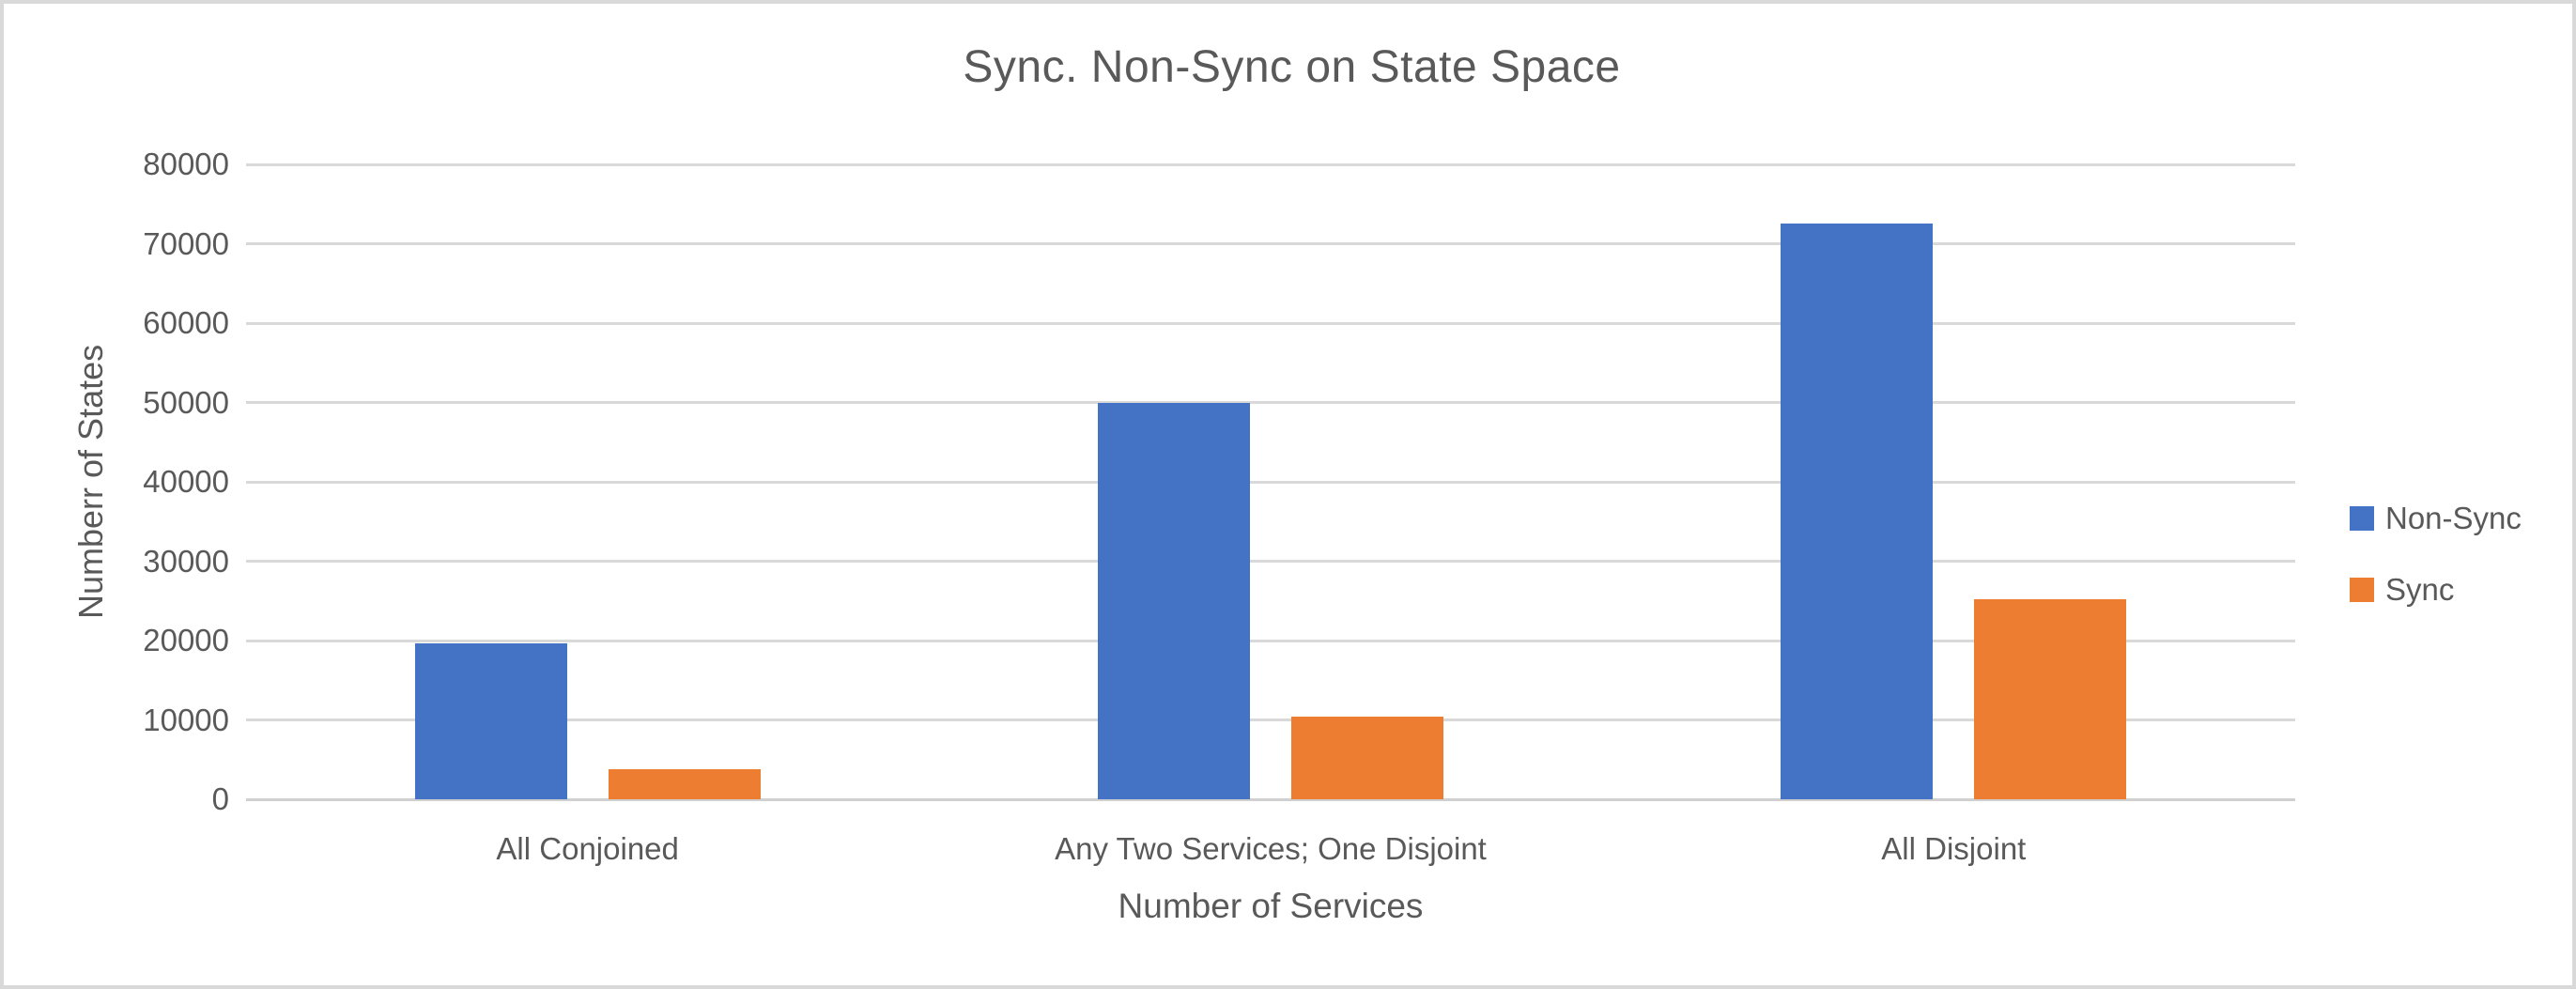 This screenshot has width=2576, height=989. What do you see at coordinates (1270, 799) in the screenshot?
I see `x-axis-line` at bounding box center [1270, 799].